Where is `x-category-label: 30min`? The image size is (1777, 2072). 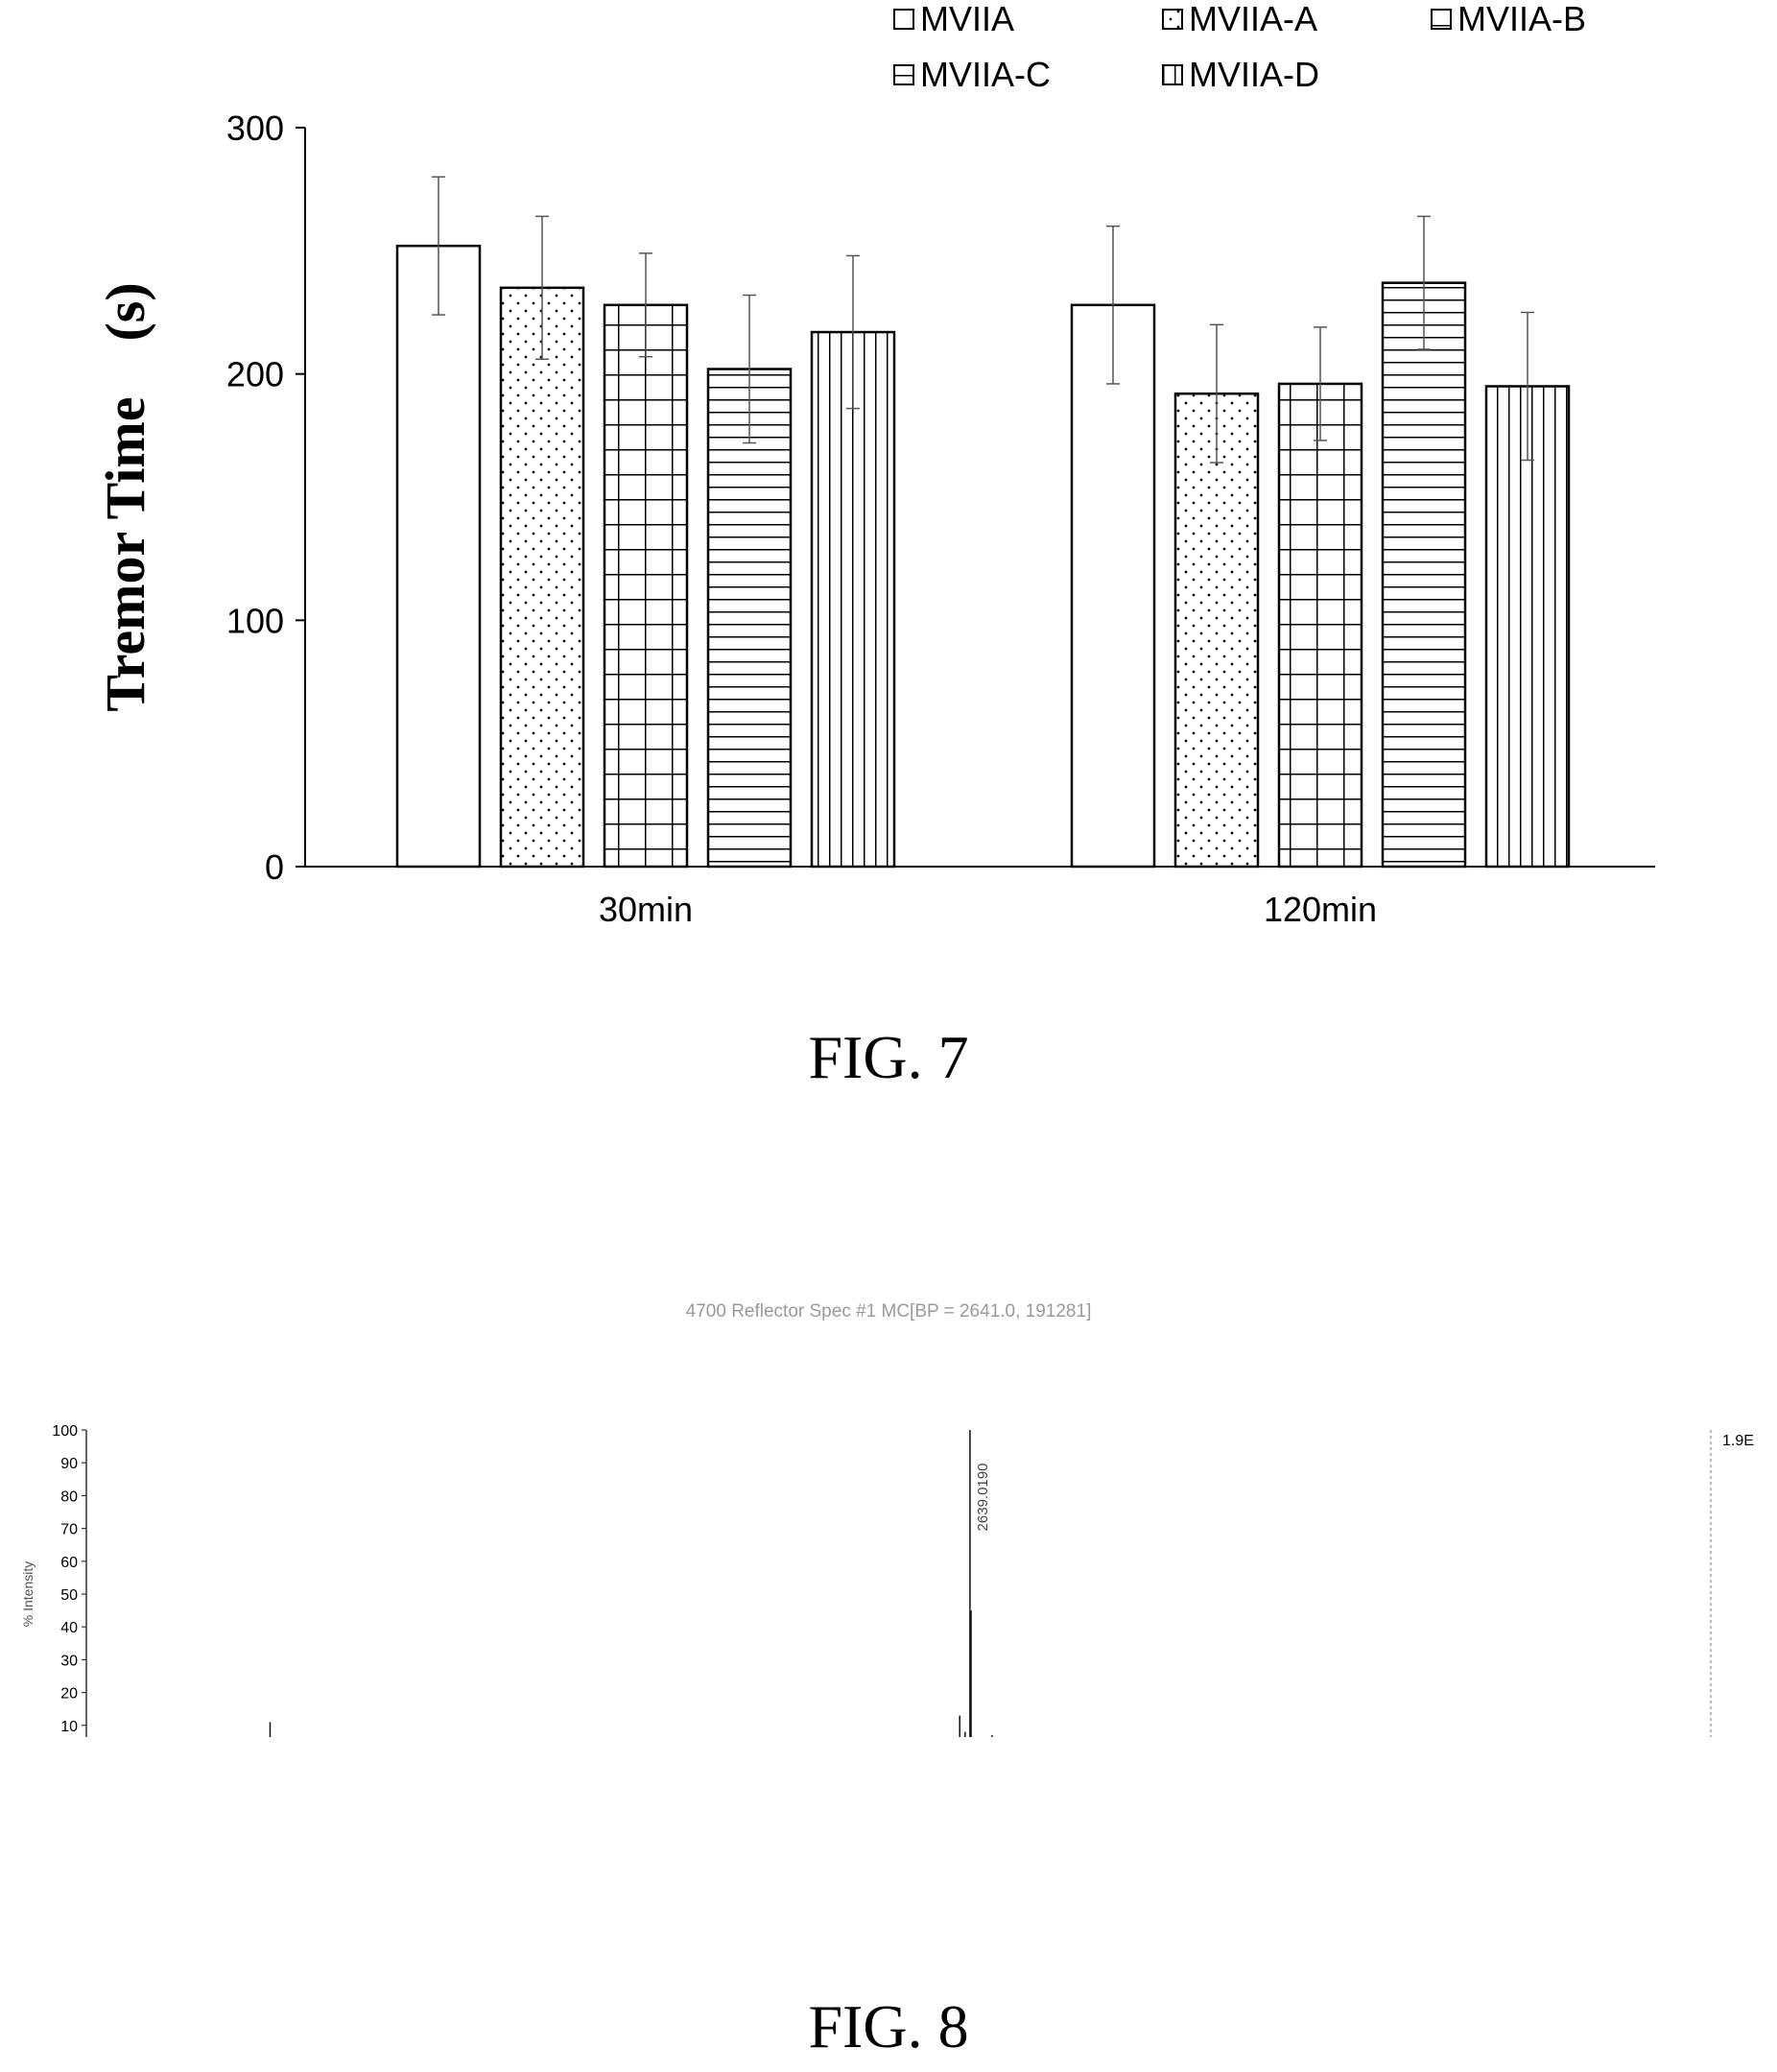
x-category-label: 30min is located at coordinates (646, 910).